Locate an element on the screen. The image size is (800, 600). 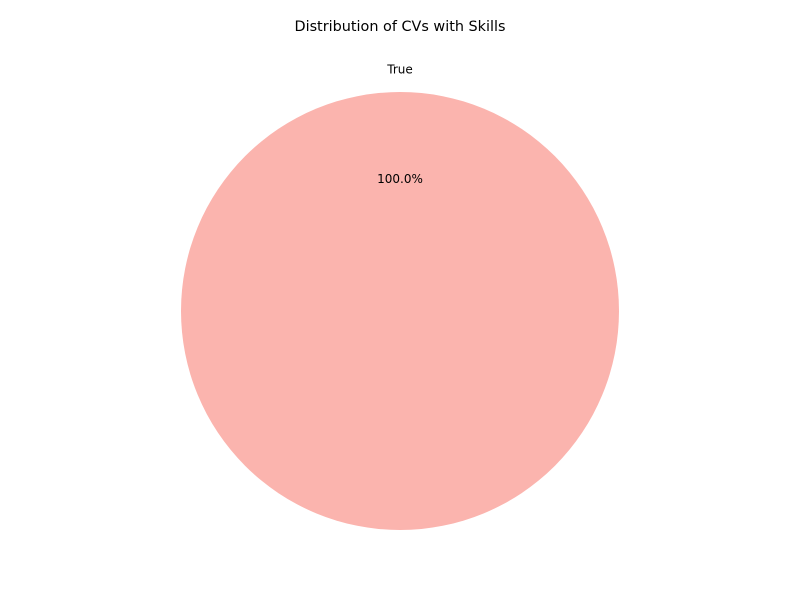
pie-percent-label: 100.0% is located at coordinates (400, 179).